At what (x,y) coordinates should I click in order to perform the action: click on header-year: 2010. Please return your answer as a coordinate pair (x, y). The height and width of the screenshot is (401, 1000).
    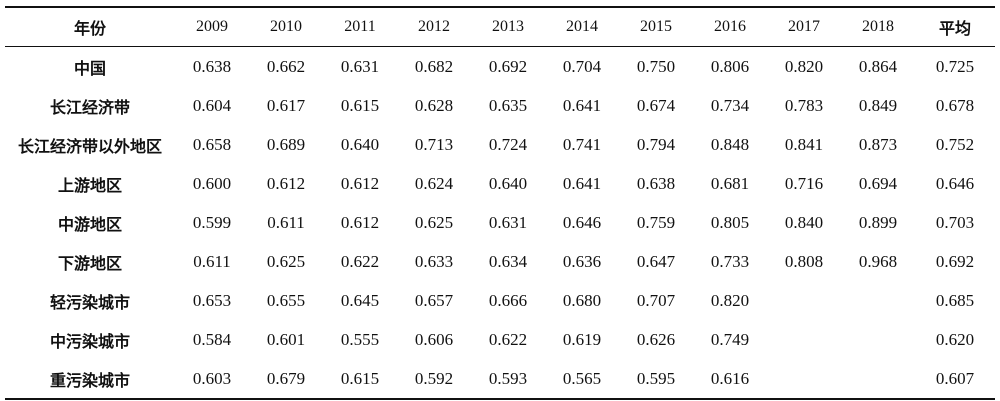
    Looking at the image, I should click on (286, 26).